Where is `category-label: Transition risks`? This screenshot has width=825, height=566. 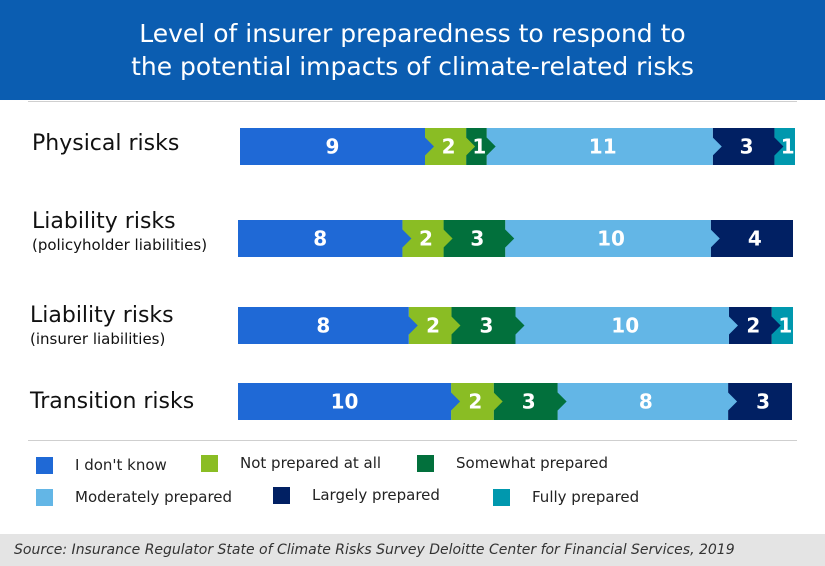
category-label: Transition risks is located at coordinates (112, 401).